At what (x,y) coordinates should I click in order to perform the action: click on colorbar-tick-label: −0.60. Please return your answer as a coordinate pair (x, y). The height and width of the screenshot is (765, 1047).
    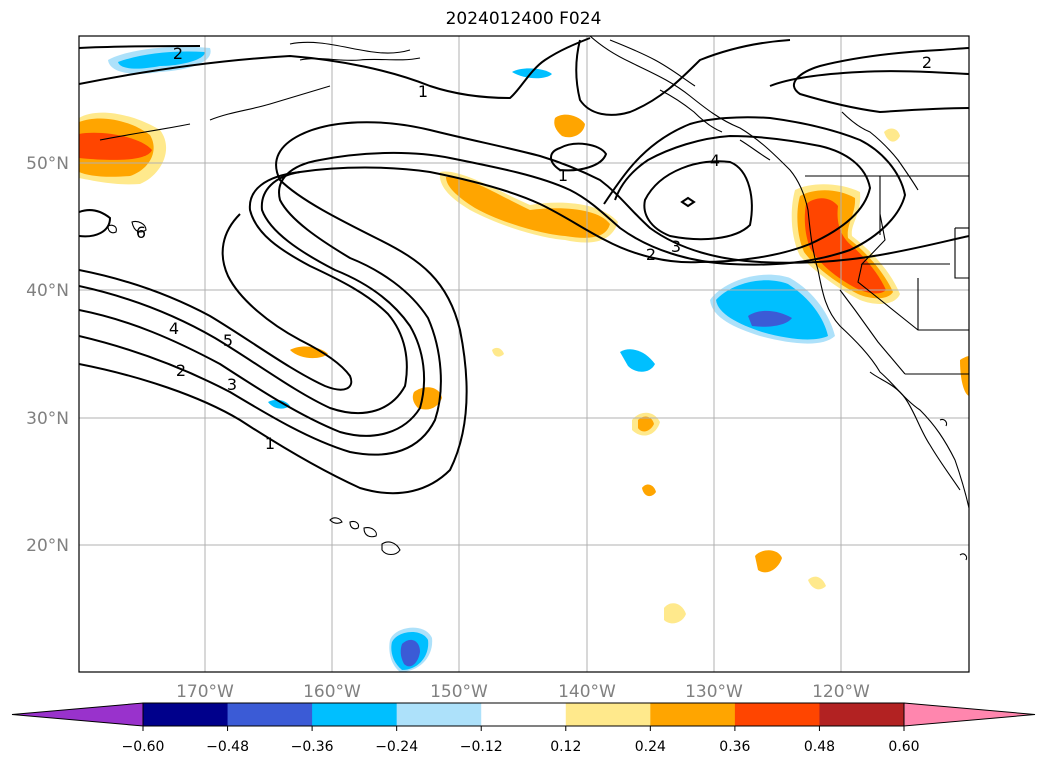
    Looking at the image, I should click on (143, 747).